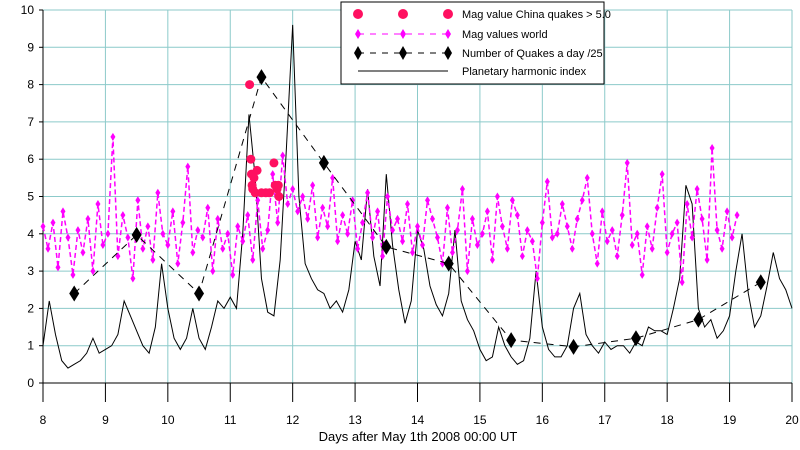  I want to click on y-tick-label: 9, so click(30, 47).